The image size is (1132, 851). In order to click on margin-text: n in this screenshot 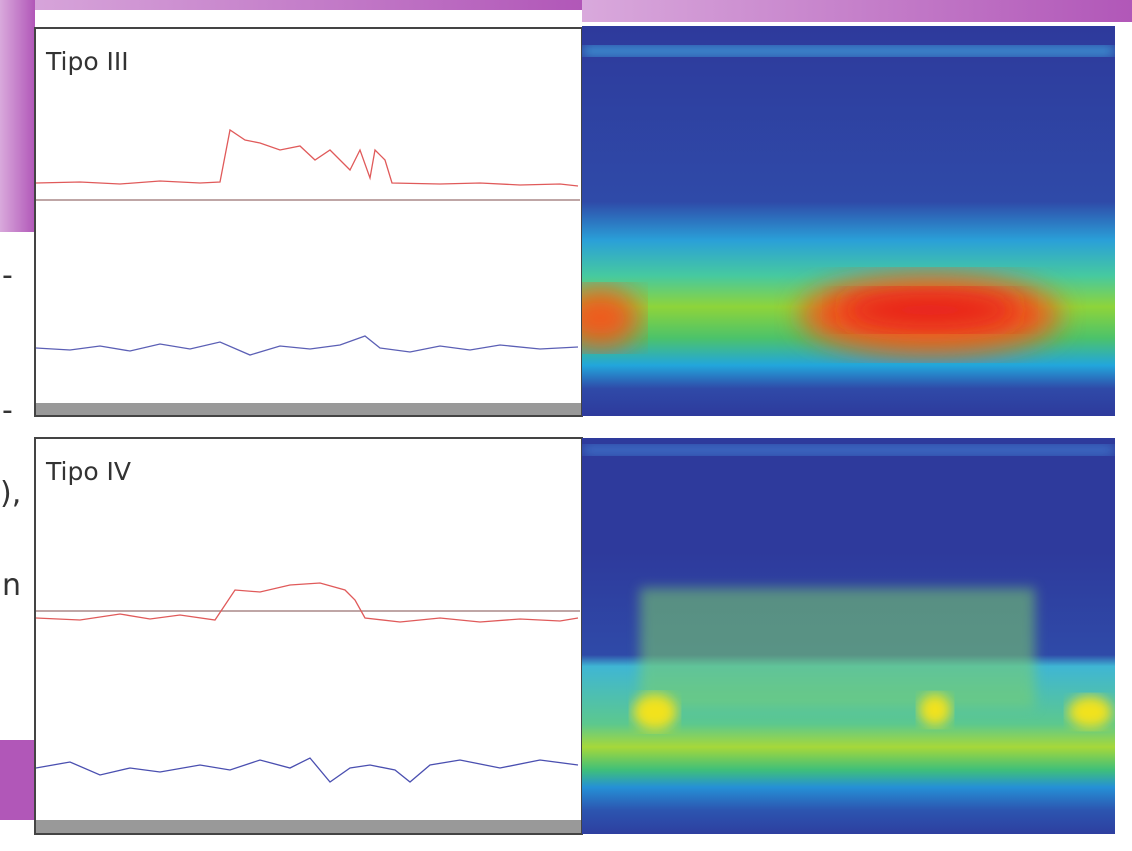, I will do `click(11, 585)`.